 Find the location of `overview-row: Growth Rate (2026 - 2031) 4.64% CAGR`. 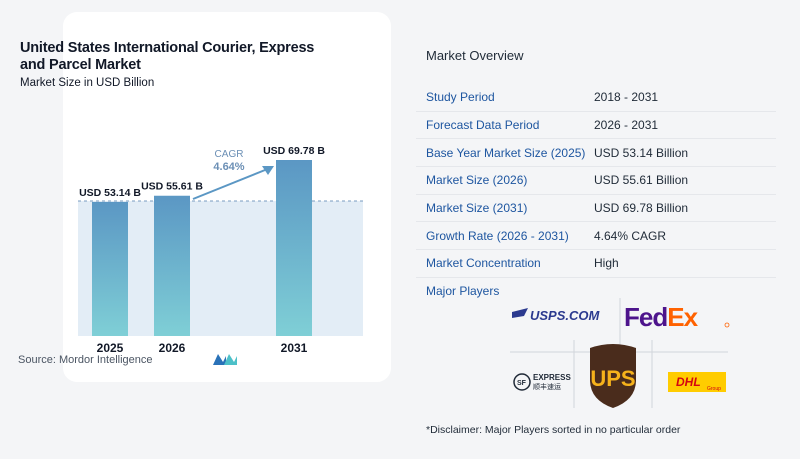

overview-row: Growth Rate (2026 - 2031) 4.64% CAGR is located at coordinates (596, 236).